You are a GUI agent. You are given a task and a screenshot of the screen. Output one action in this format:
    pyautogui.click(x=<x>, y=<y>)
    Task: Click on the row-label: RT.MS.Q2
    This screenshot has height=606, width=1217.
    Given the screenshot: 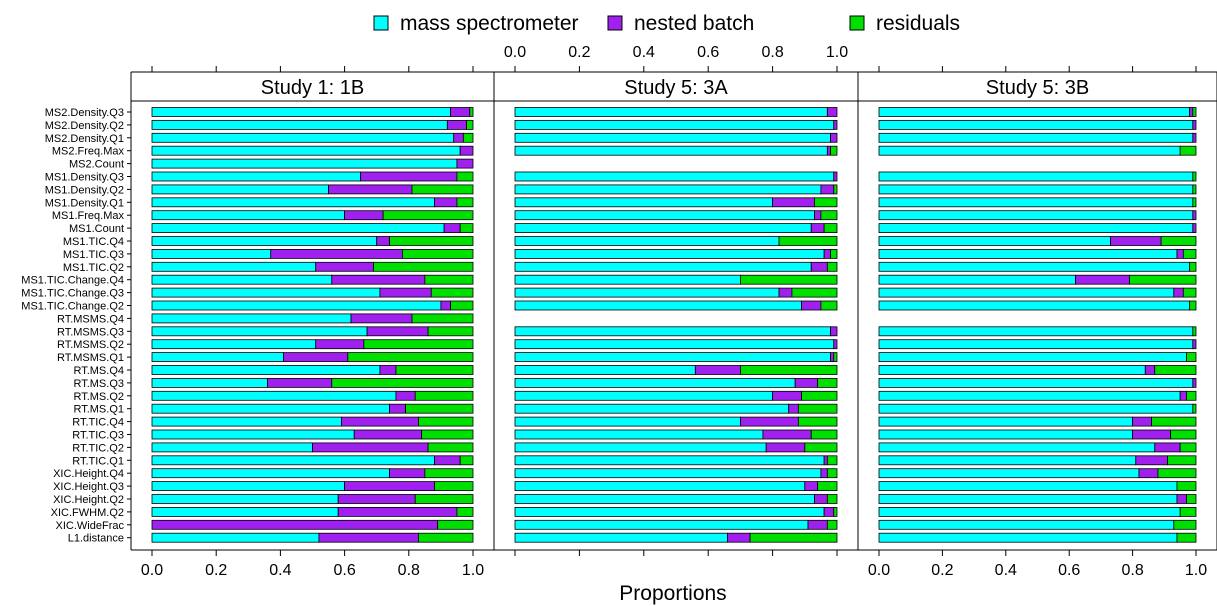 What is the action you would take?
    pyautogui.click(x=98, y=397)
    